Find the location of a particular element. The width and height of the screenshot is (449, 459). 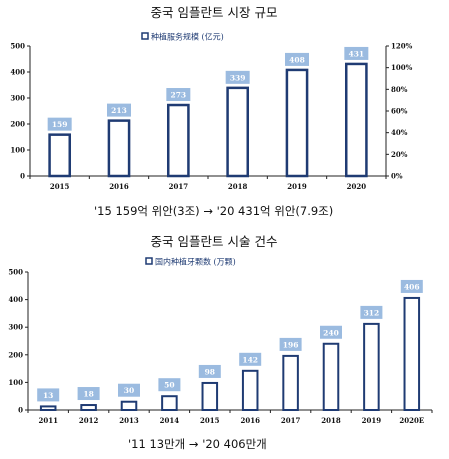

chart1-title: 중국 임플란트 시장 규모 is located at coordinates (214, 12).